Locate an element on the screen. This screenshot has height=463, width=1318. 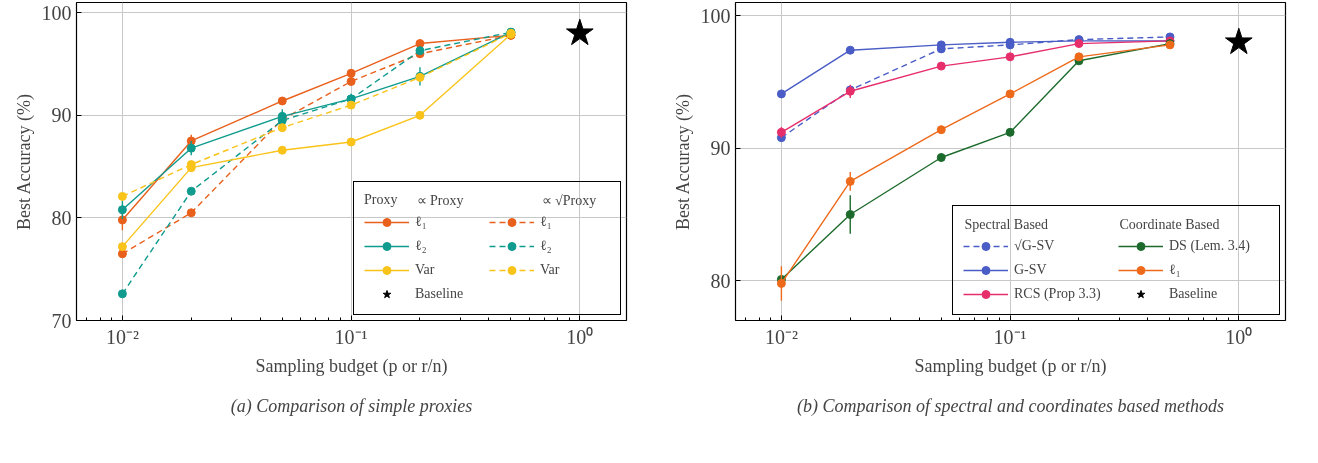
legend-label: DS (Lem. 3.4) is located at coordinates (1210, 246).